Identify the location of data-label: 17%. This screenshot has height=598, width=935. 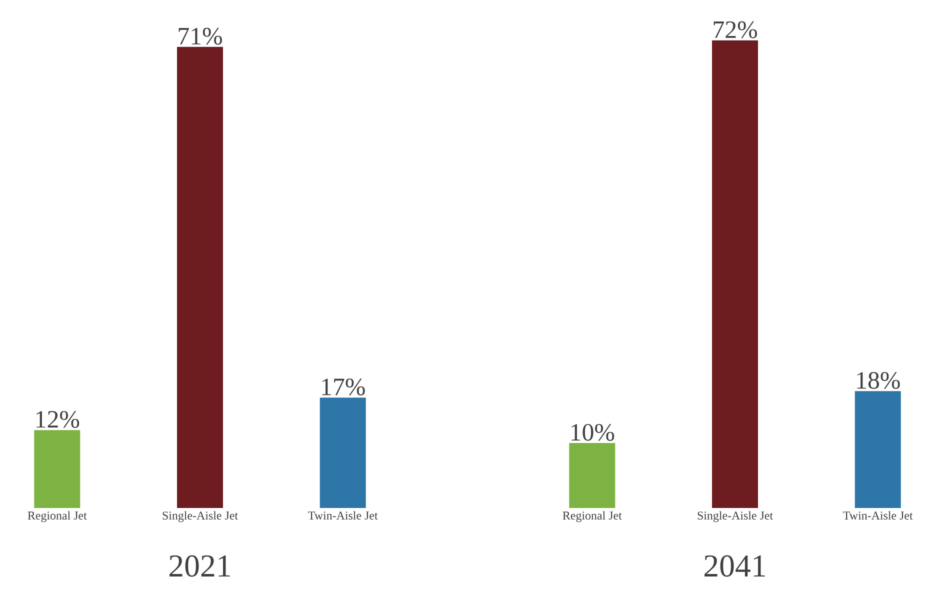
(343, 387).